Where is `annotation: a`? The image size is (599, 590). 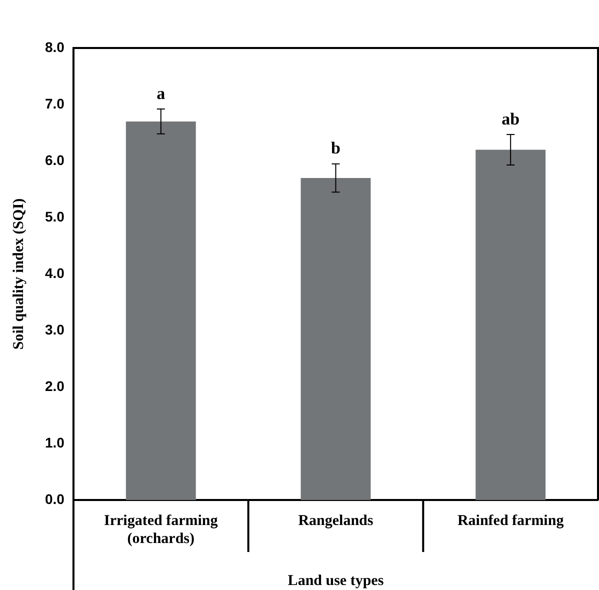 annotation: a is located at coordinates (161, 93).